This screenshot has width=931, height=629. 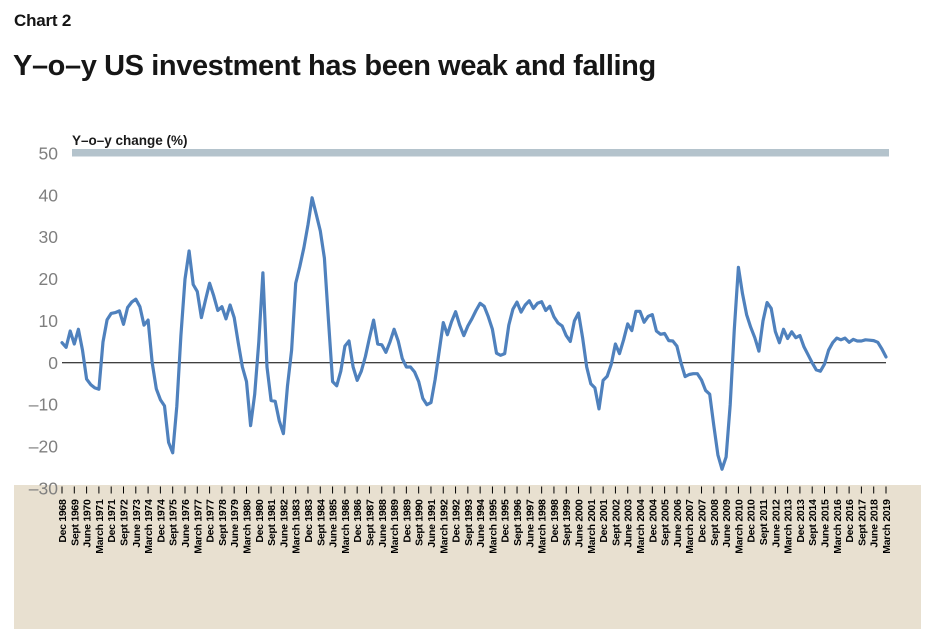 What do you see at coordinates (715, 522) in the screenshot?
I see `x-axis-label: Sept 2008` at bounding box center [715, 522].